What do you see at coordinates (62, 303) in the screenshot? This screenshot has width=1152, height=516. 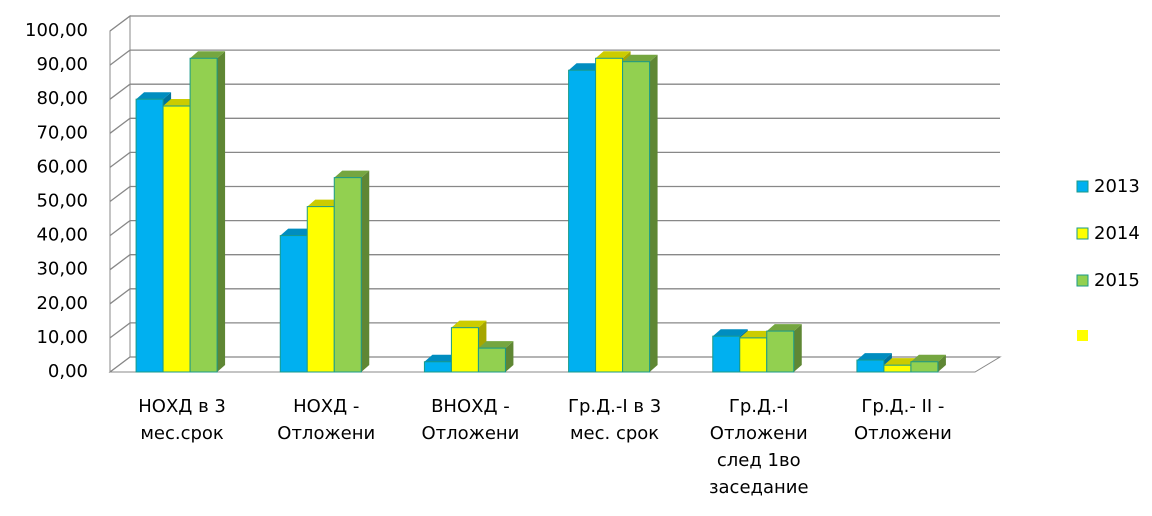 I see `y-tick-label: 20,00` at bounding box center [62, 303].